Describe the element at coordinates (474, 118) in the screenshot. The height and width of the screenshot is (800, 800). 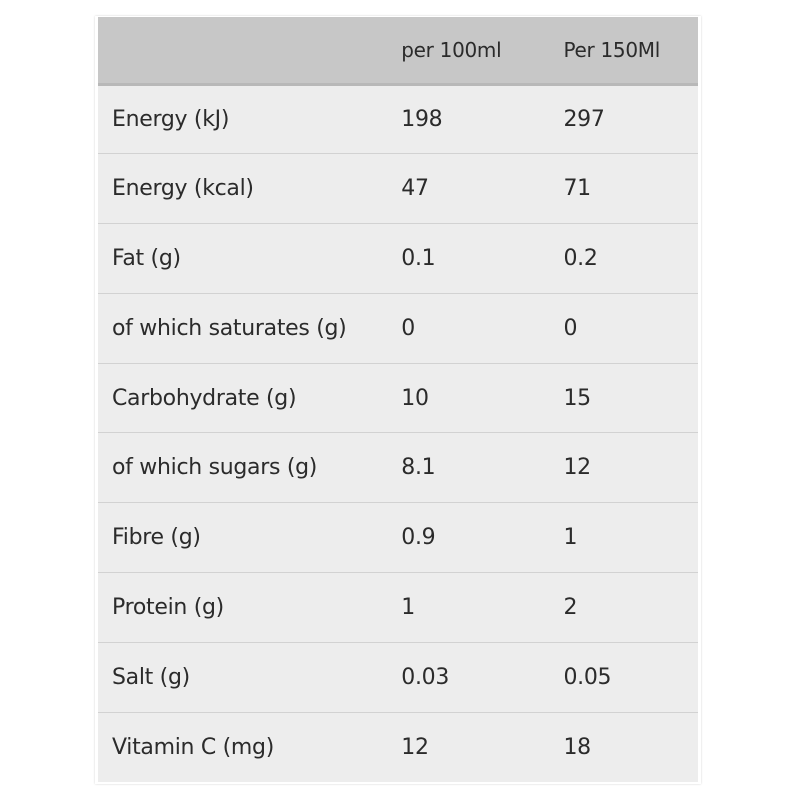
I see `value-per-100ml: 198` at that location.